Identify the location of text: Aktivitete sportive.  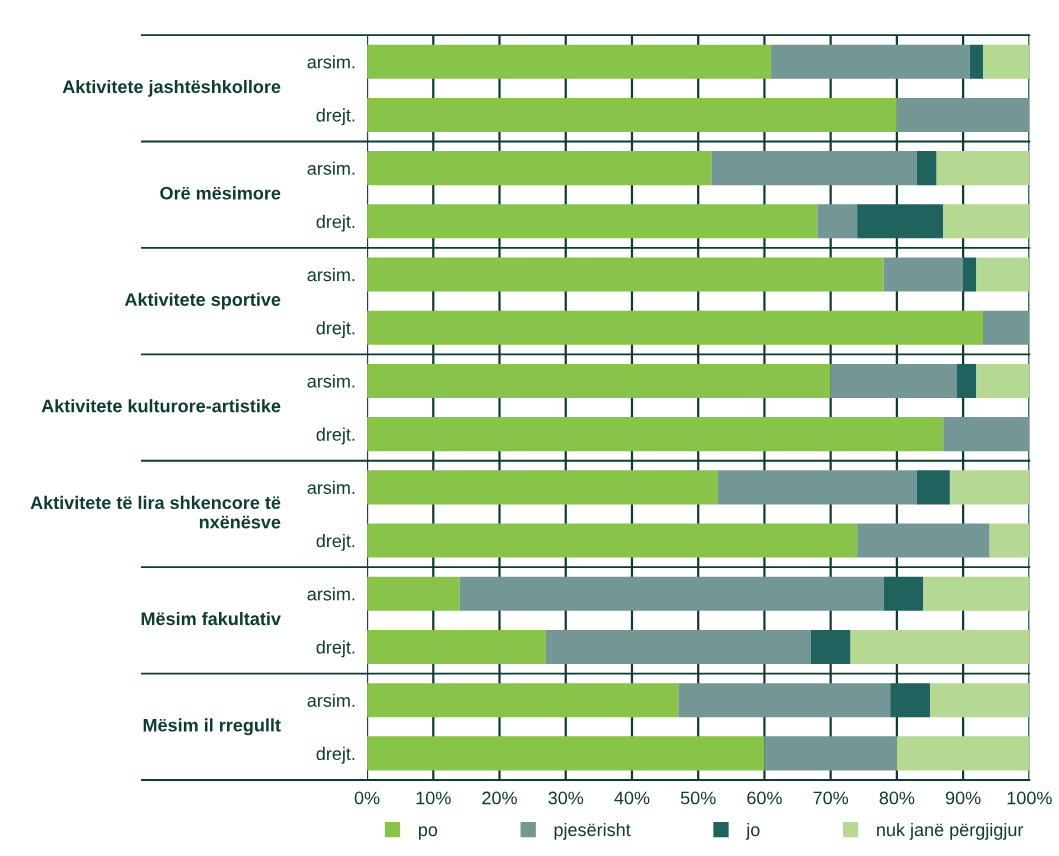
(202, 301).